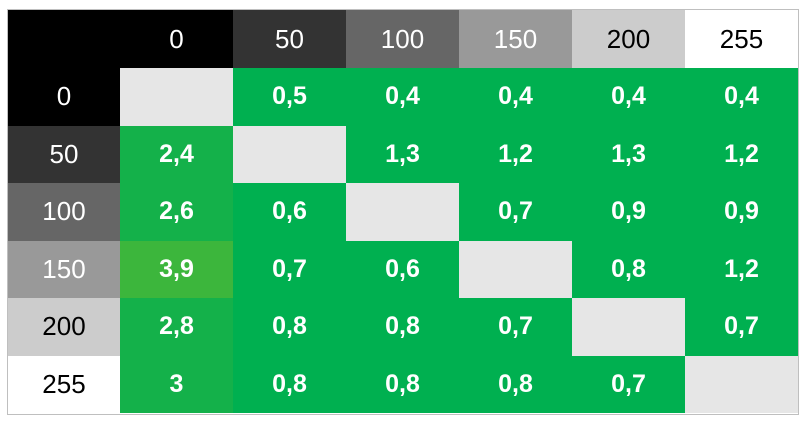  I want to click on column-header: 50, so click(289, 39).